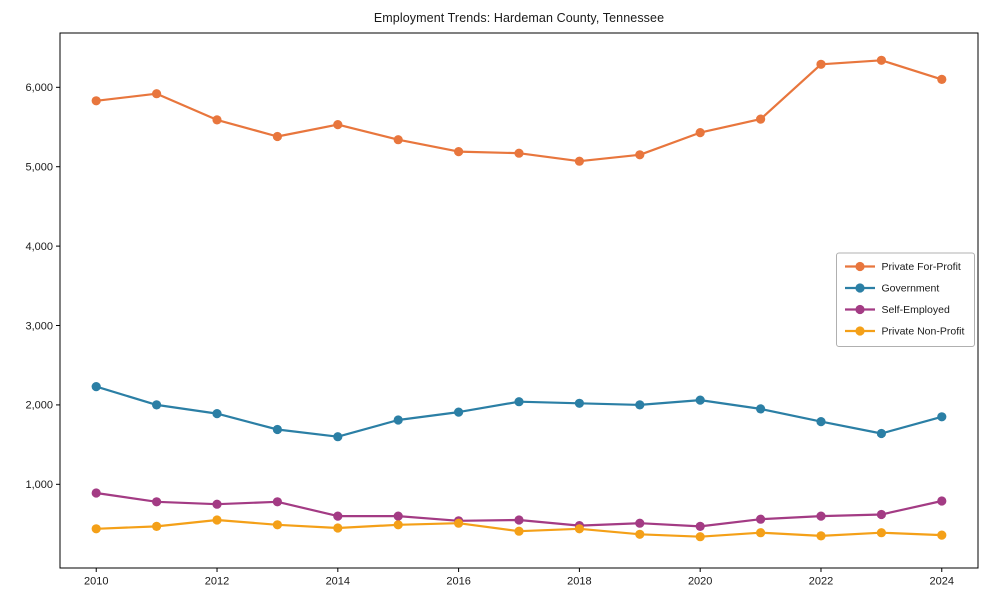 The image size is (1000, 600). Describe the element at coordinates (217, 582) in the screenshot. I see `x-axis-tick-label: 2012` at that location.